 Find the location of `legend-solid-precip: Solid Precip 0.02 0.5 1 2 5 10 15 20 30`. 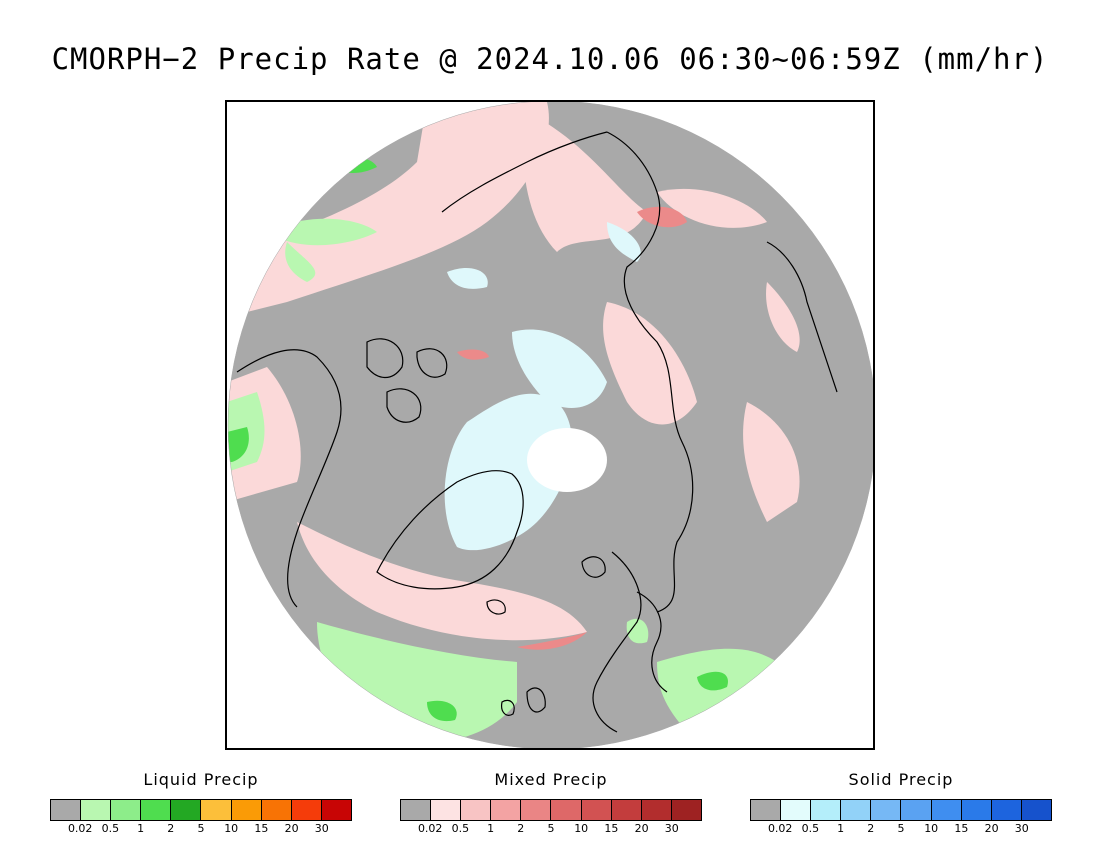

legend-solid-precip: Solid Precip 0.02 0.5 1 2 5 10 15 20 30 is located at coordinates (901, 802).